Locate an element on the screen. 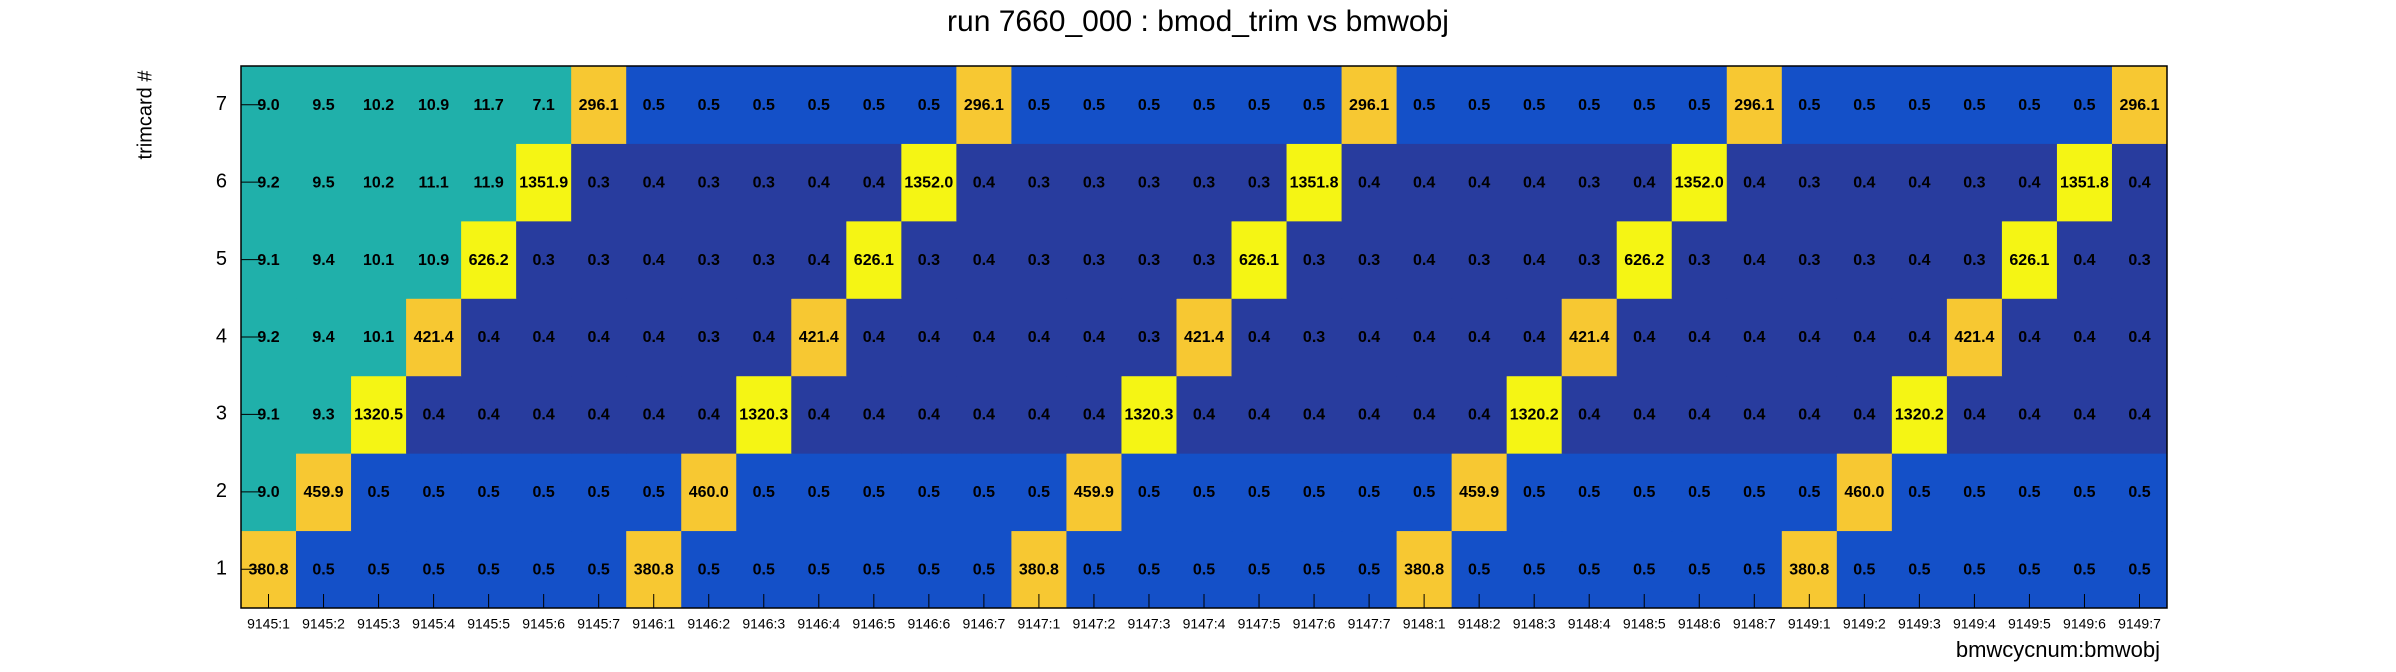  x-tick-label: 9145:4 is located at coordinates (433, 624).